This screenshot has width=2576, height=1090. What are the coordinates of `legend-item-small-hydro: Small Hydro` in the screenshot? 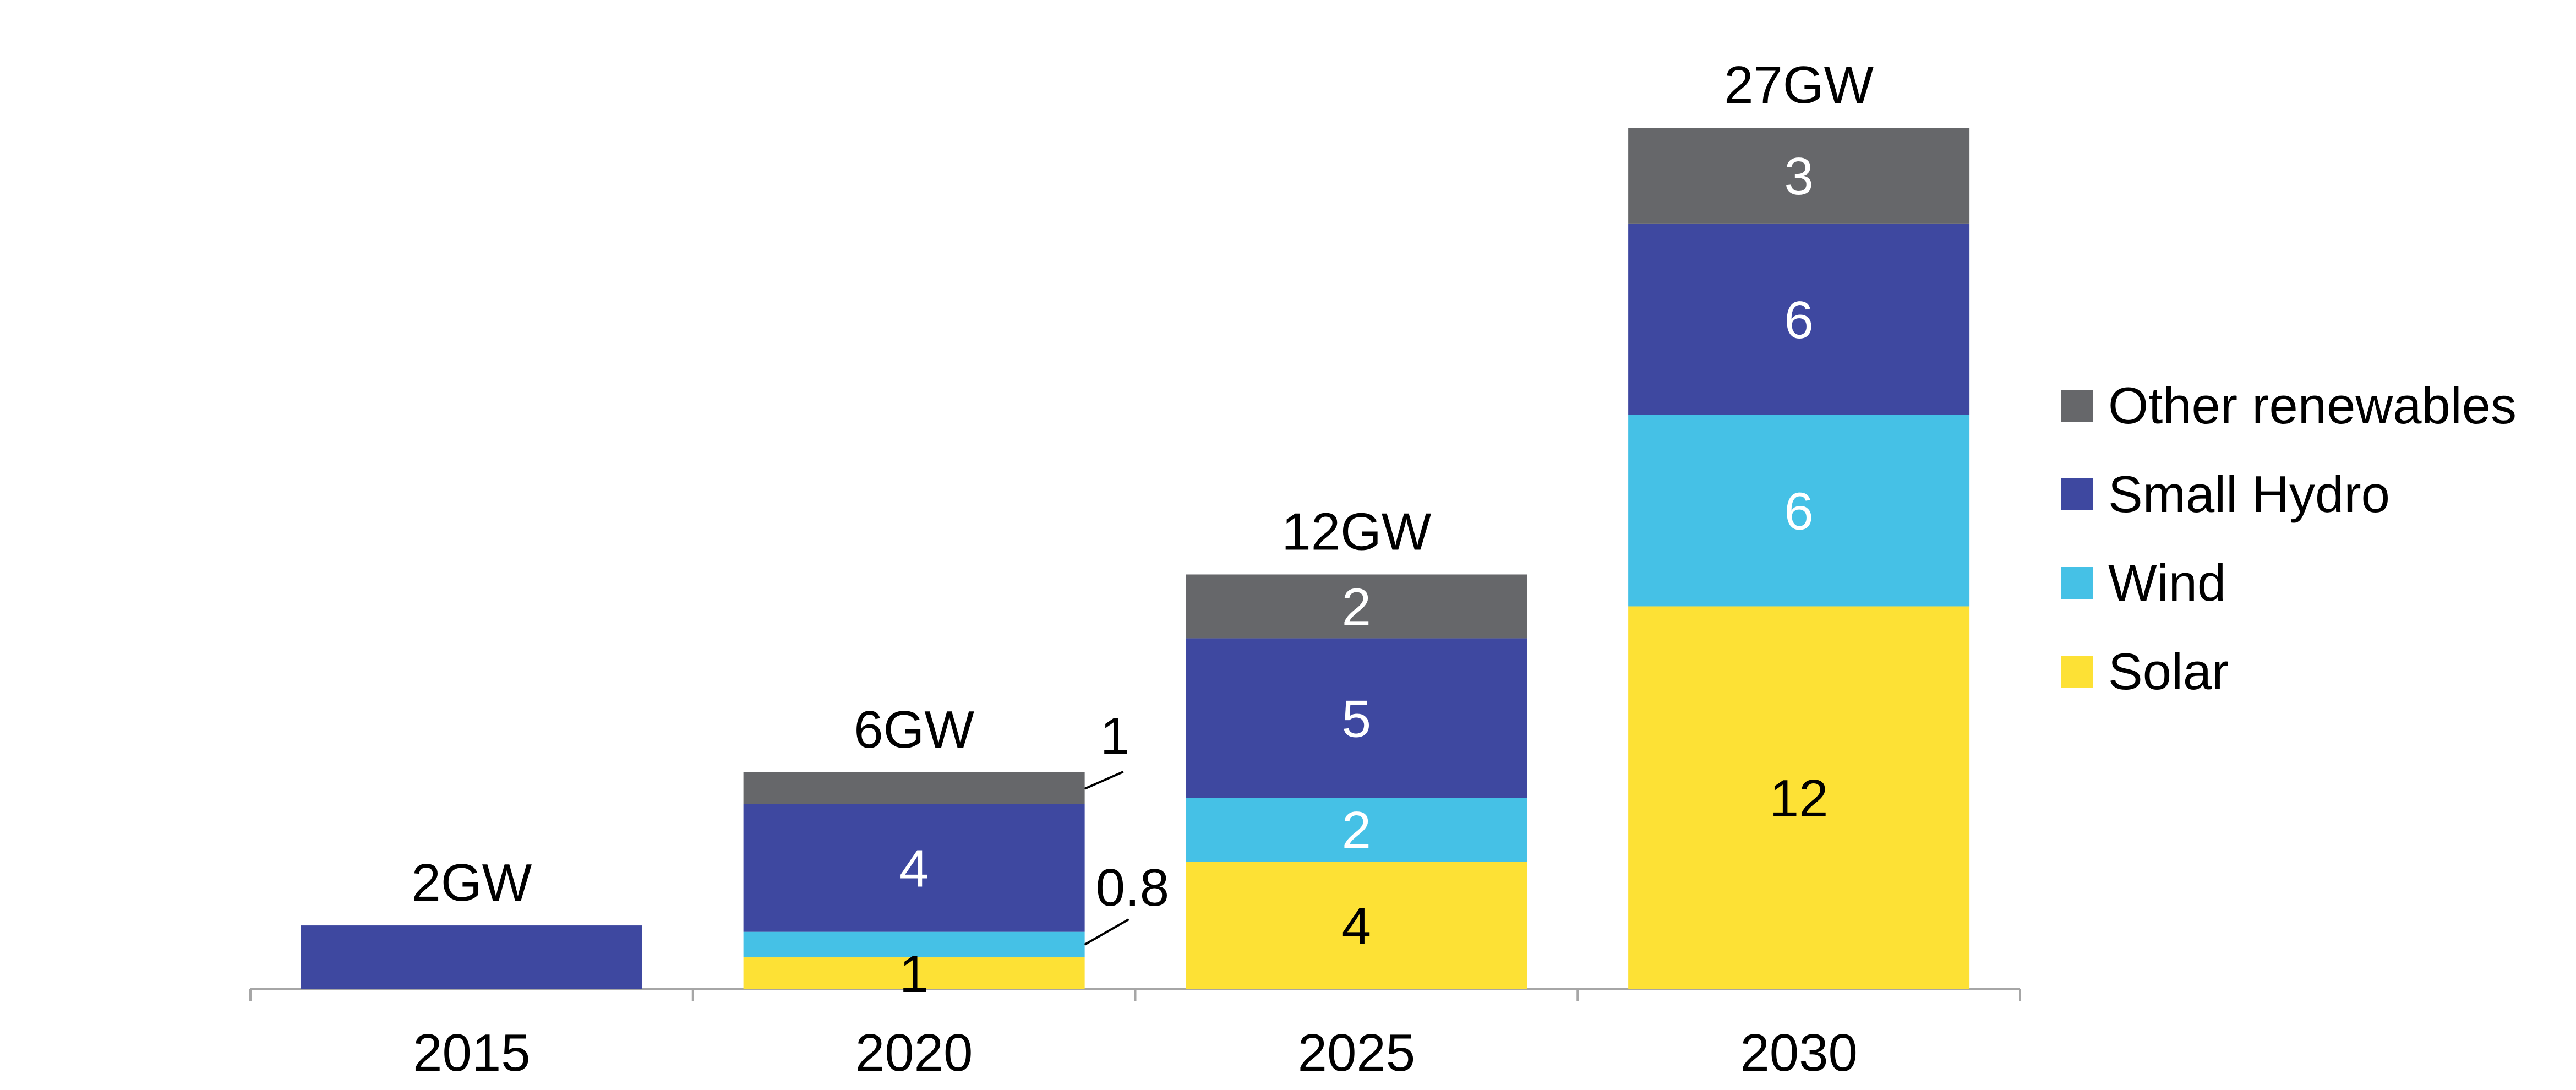 It's located at (2225, 494).